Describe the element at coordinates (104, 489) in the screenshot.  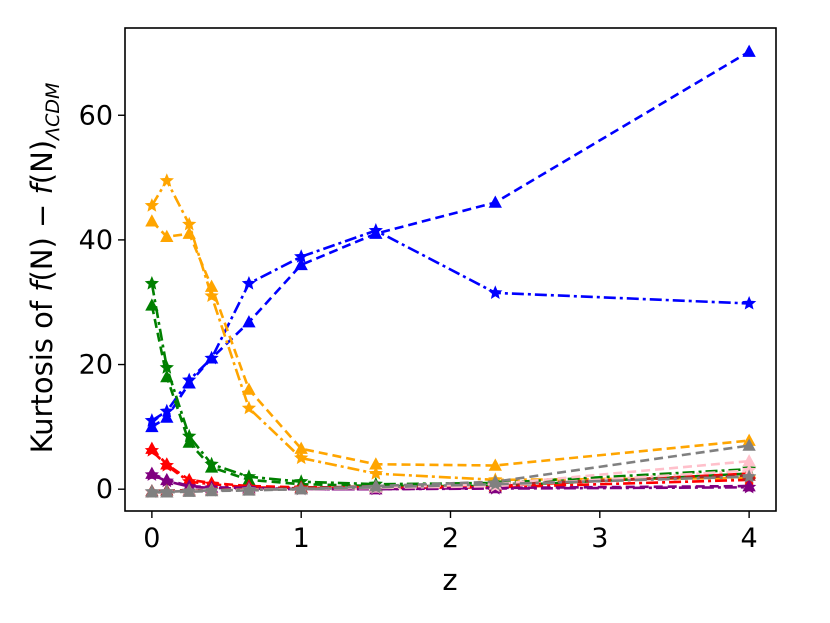
I see `y-tick-label: 0` at that location.